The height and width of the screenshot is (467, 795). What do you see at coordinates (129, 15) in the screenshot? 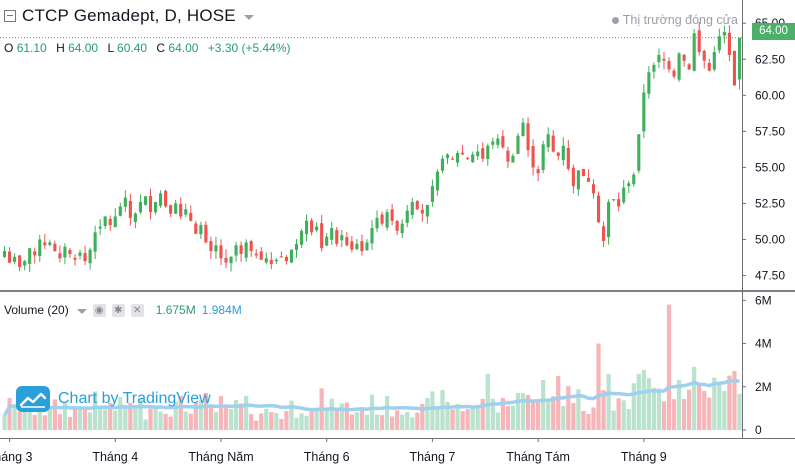
I see `symbol-title: CTCP Gemadept, D, HOSE` at bounding box center [129, 15].